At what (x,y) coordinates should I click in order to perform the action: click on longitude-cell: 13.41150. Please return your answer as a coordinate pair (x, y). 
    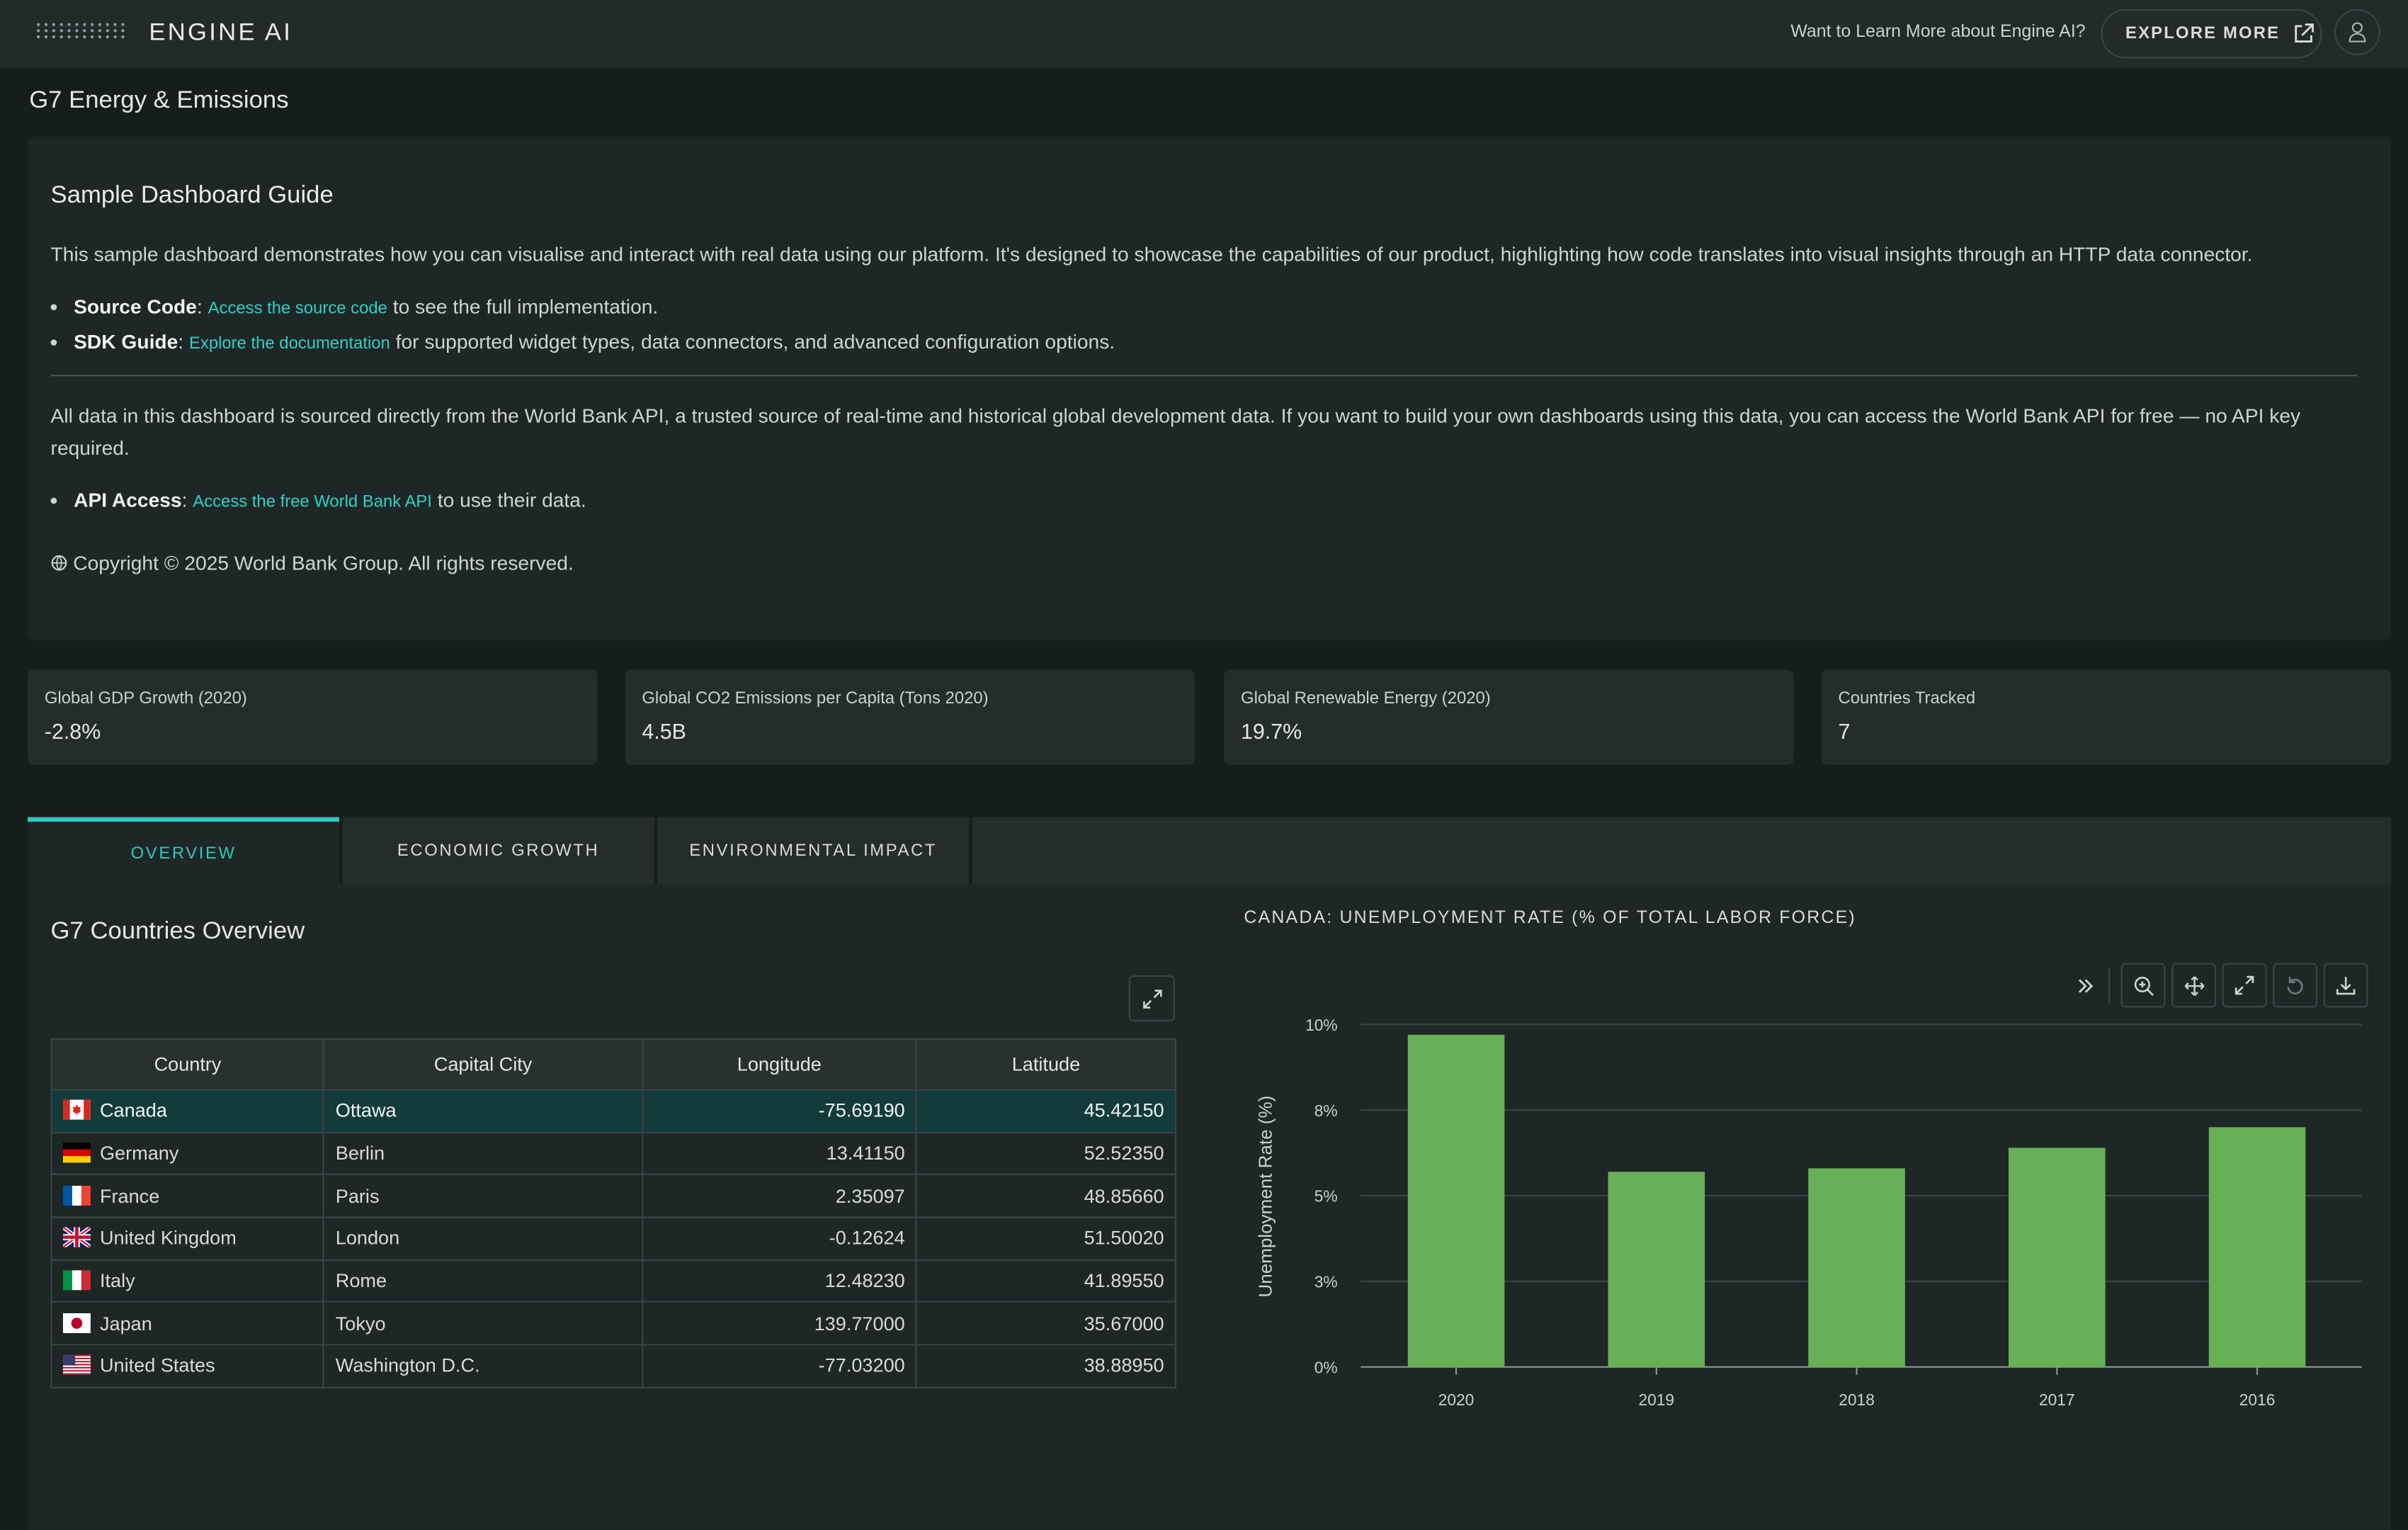
    Looking at the image, I should click on (779, 1153).